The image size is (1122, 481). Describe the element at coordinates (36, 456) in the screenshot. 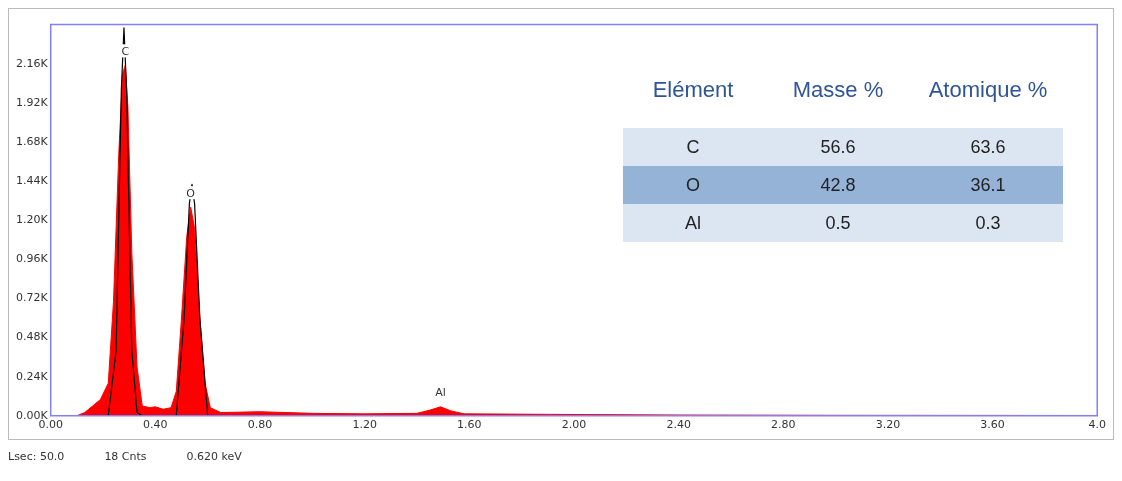

I see `text: Lsec: 50.0` at that location.